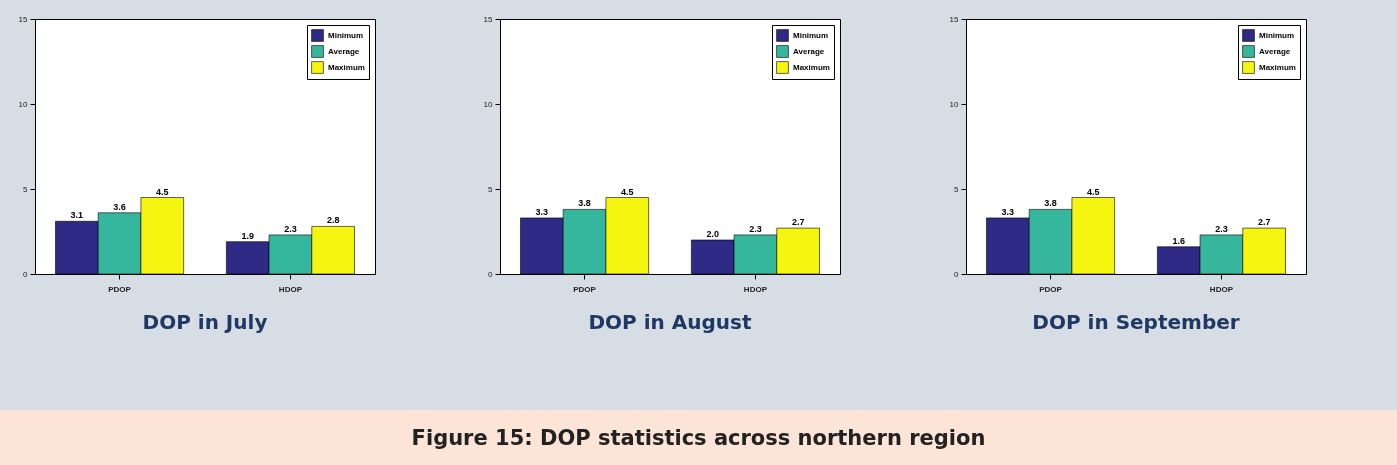 The width and height of the screenshot is (1397, 465). Describe the element at coordinates (1136, 322) in the screenshot. I see `text: DOP in September` at that location.